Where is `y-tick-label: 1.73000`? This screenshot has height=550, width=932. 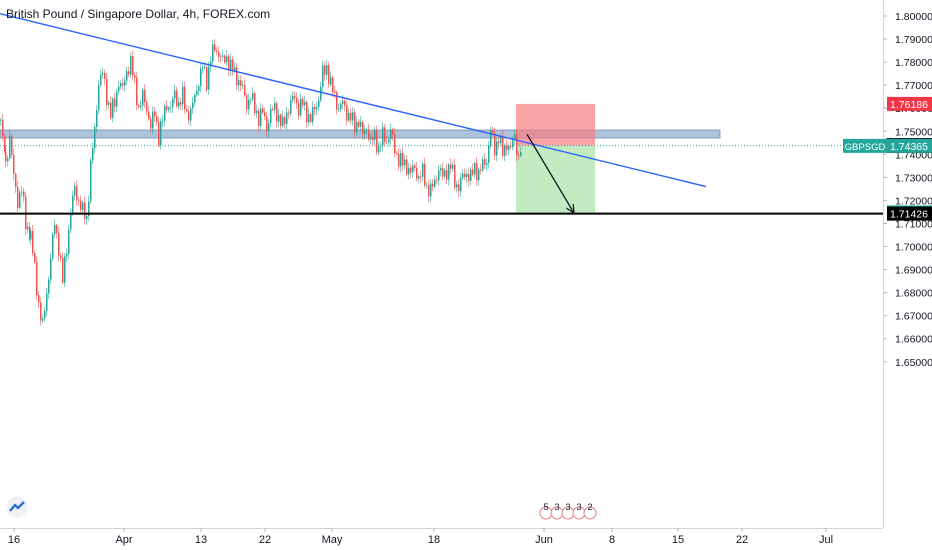 y-tick-label: 1.73000 is located at coordinates (913, 178).